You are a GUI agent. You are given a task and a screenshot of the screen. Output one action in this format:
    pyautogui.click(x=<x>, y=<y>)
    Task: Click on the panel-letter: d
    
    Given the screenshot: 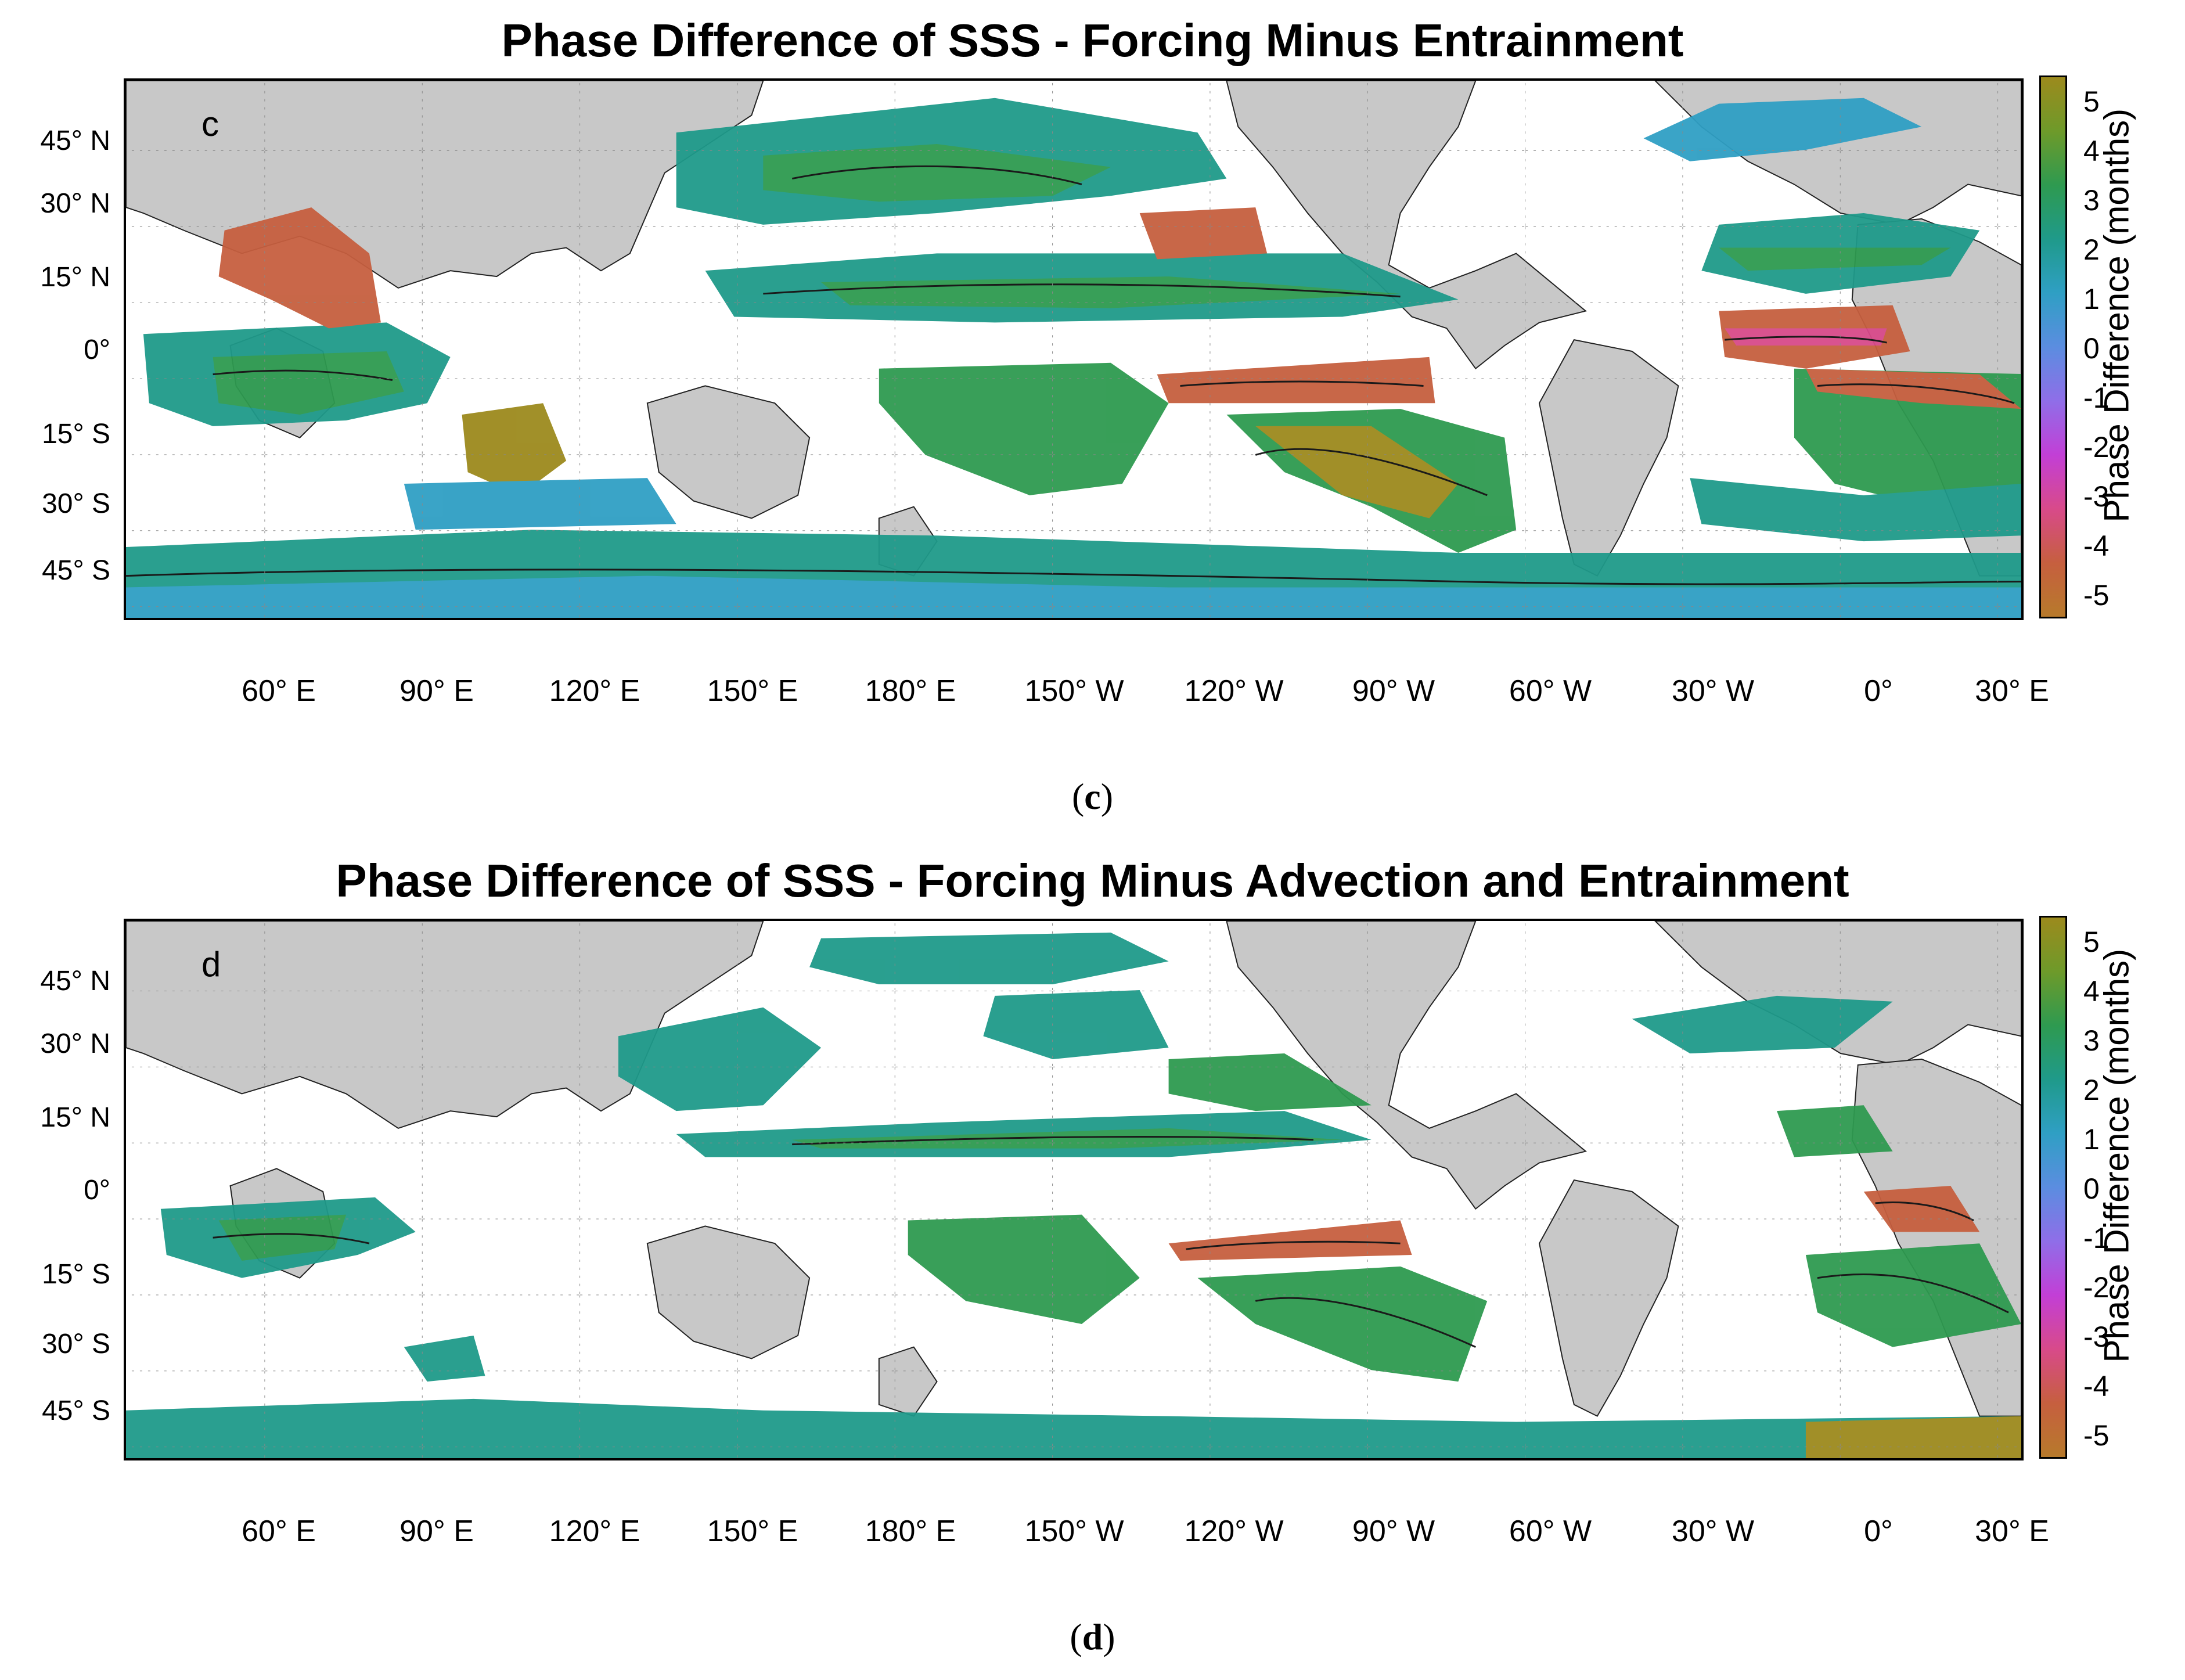 What is the action you would take?
    pyautogui.click(x=211, y=964)
    